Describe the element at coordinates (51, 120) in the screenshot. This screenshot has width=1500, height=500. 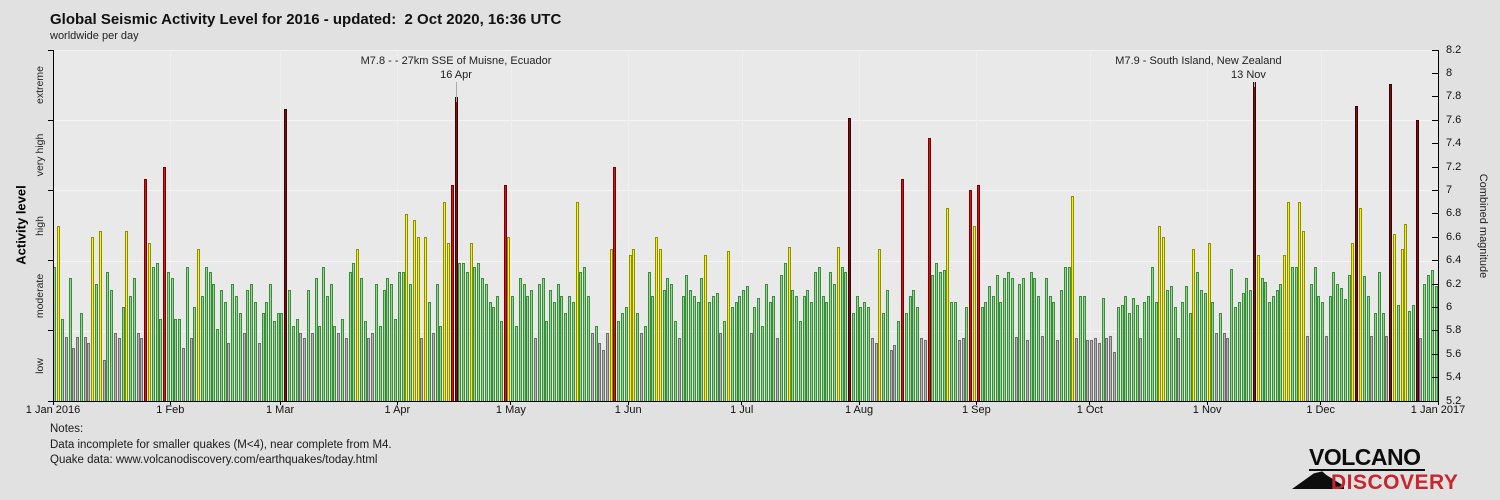
I see `left-axis-tick` at that location.